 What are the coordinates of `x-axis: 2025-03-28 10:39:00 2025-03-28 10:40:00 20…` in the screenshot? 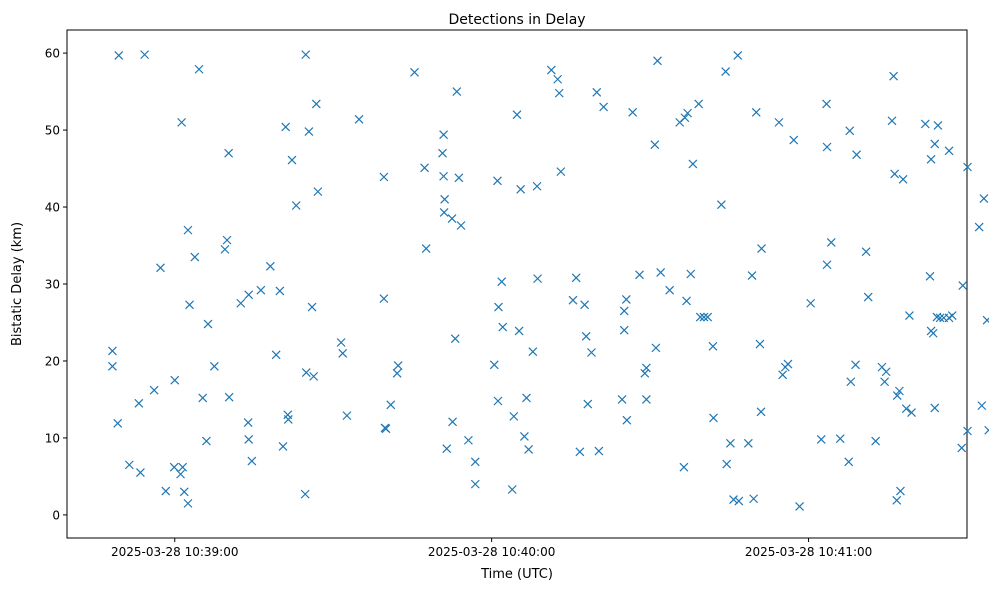 It's located at (491, 548).